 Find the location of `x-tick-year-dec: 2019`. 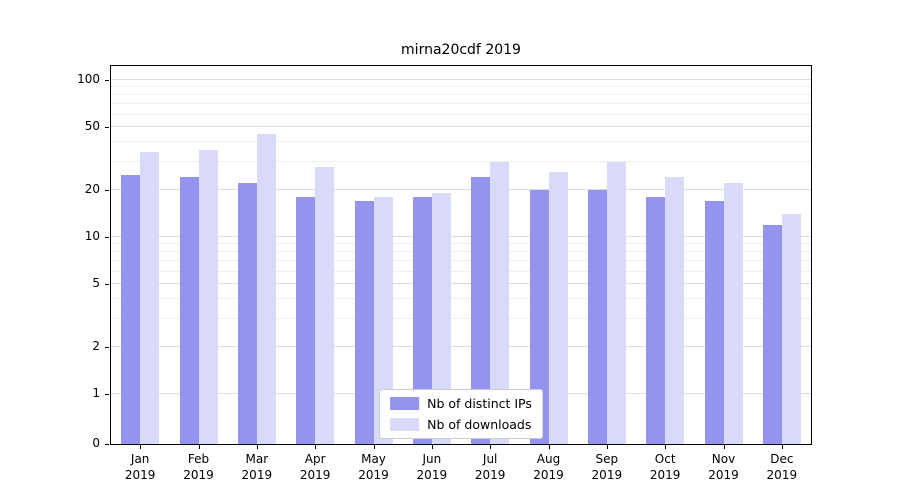

x-tick-year-dec: 2019 is located at coordinates (782, 475).